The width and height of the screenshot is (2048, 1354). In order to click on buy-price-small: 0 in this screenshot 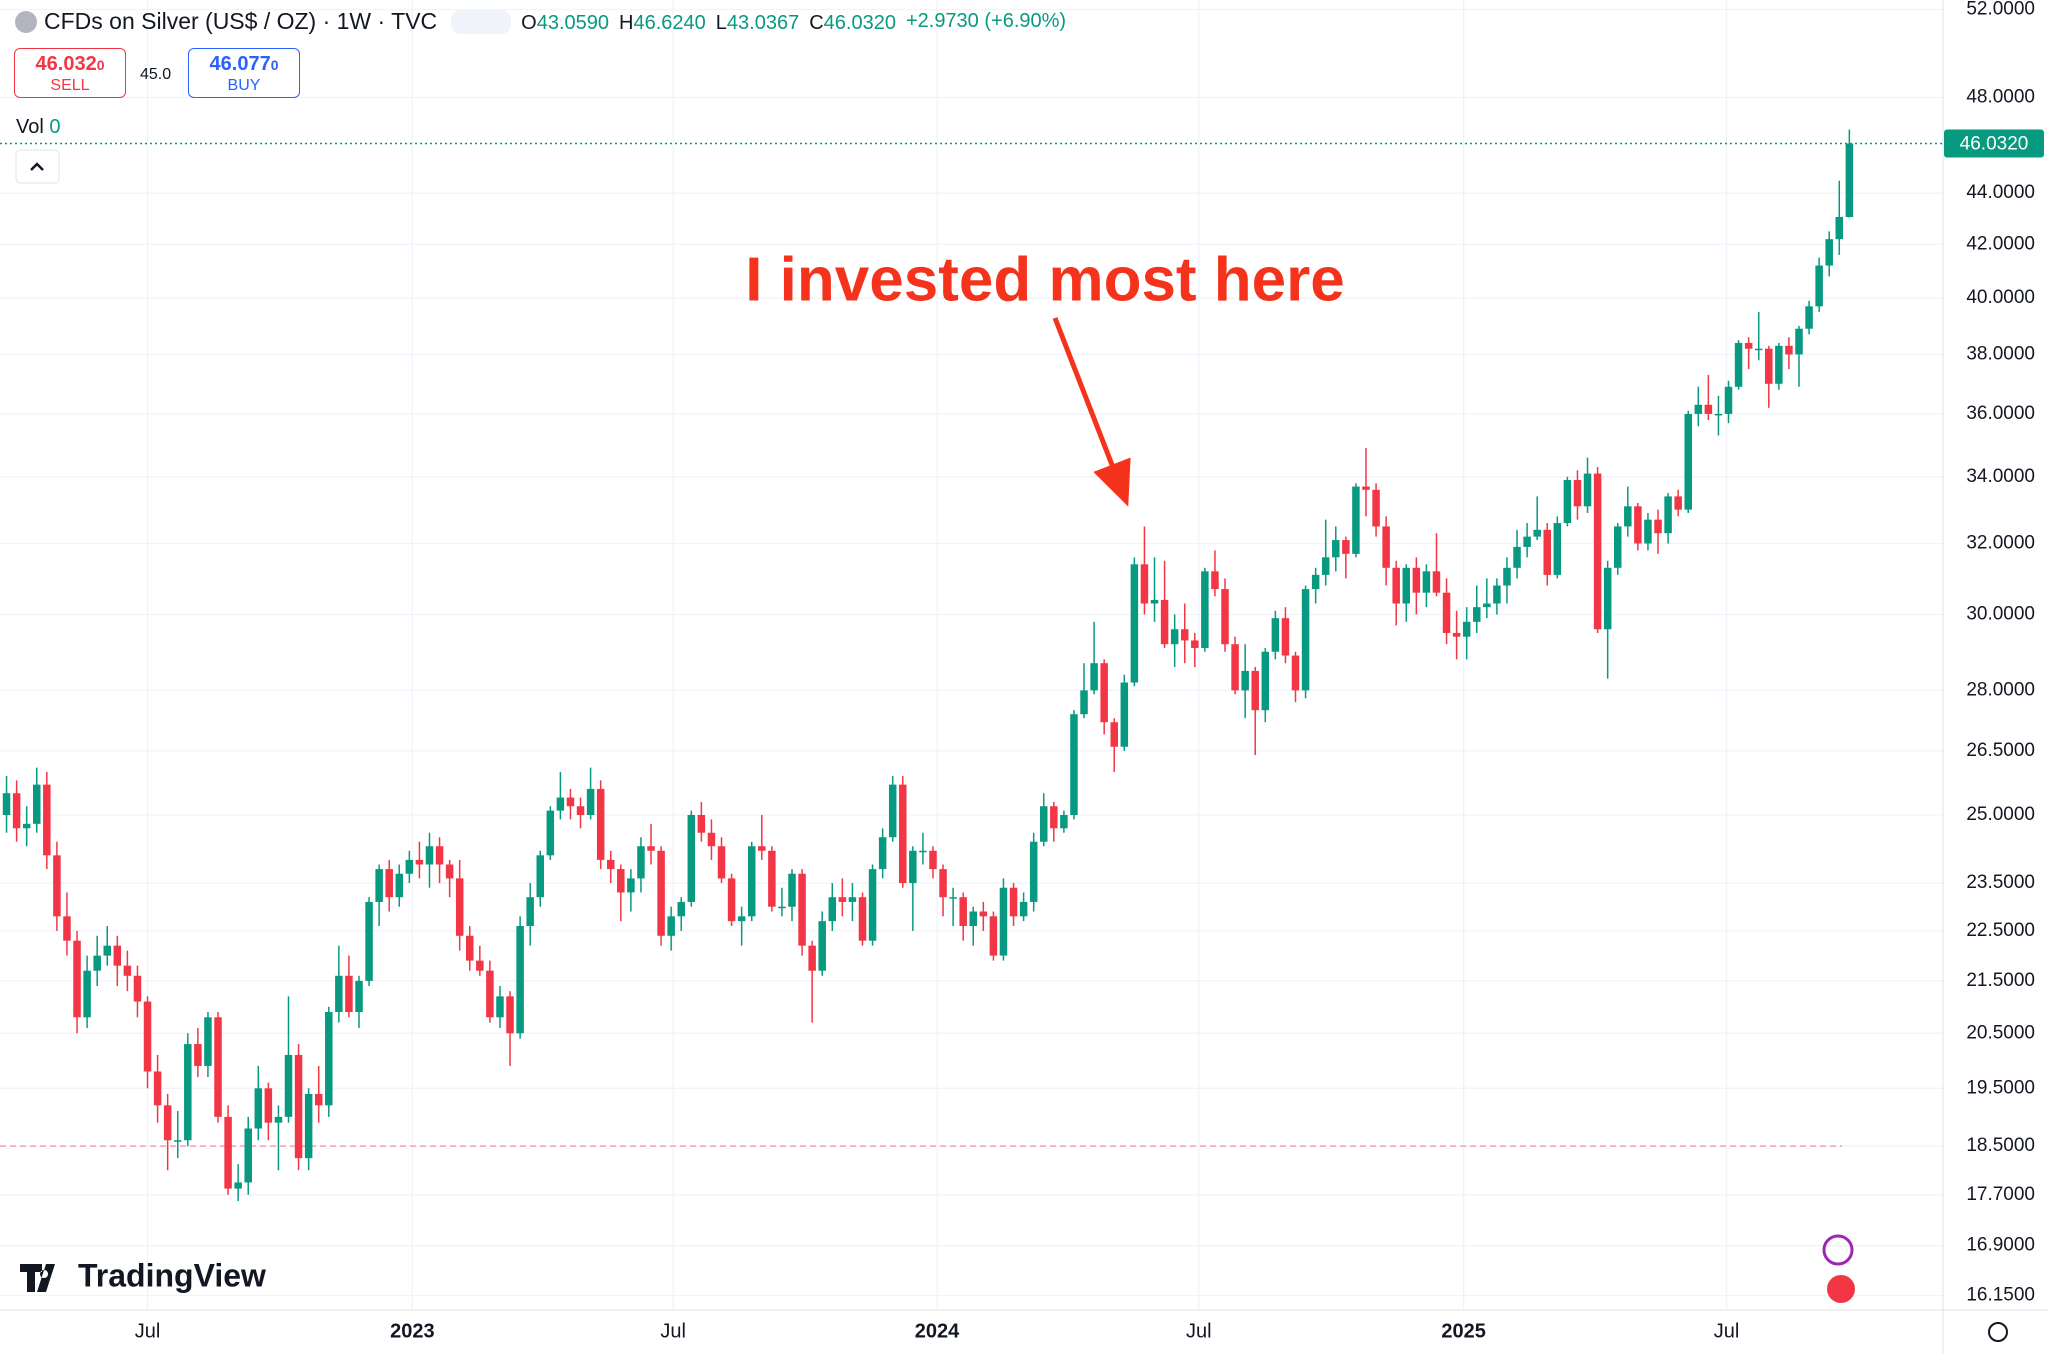, I will do `click(274, 65)`.